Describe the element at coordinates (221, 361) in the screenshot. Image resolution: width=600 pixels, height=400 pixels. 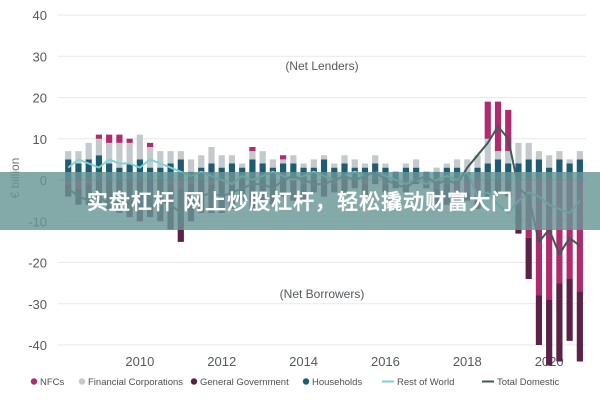
I see `x-tick-label: 2012` at that location.